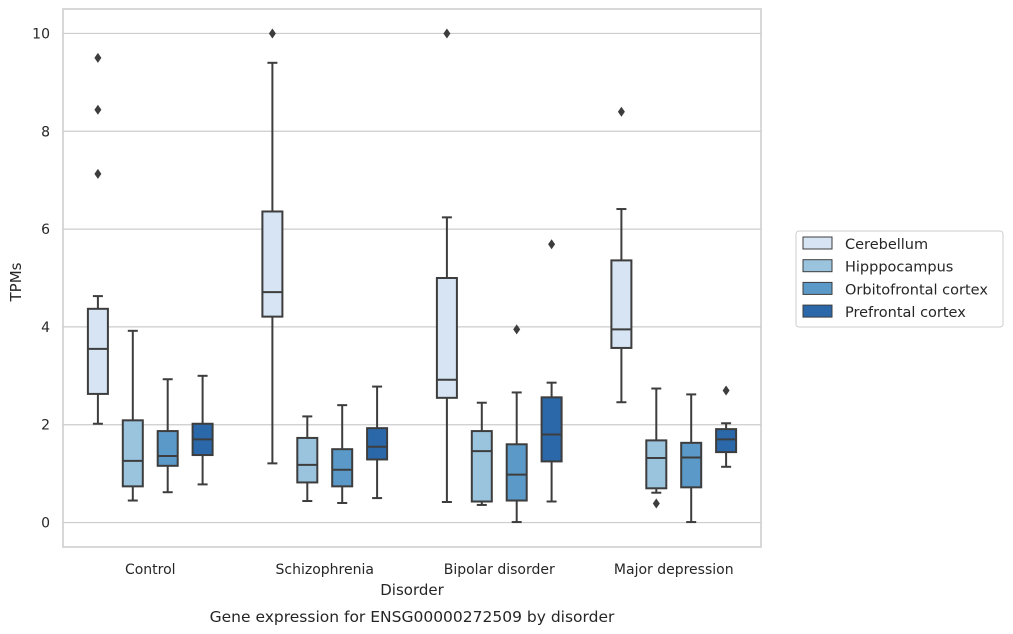 The image size is (1013, 634). I want to click on x-tick-label: Control, so click(150, 570).